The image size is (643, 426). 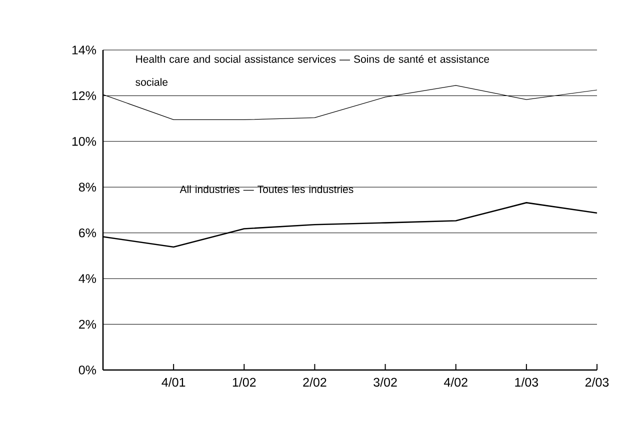 What do you see at coordinates (314, 382) in the screenshot?
I see `x-tick-label: 2/02` at bounding box center [314, 382].